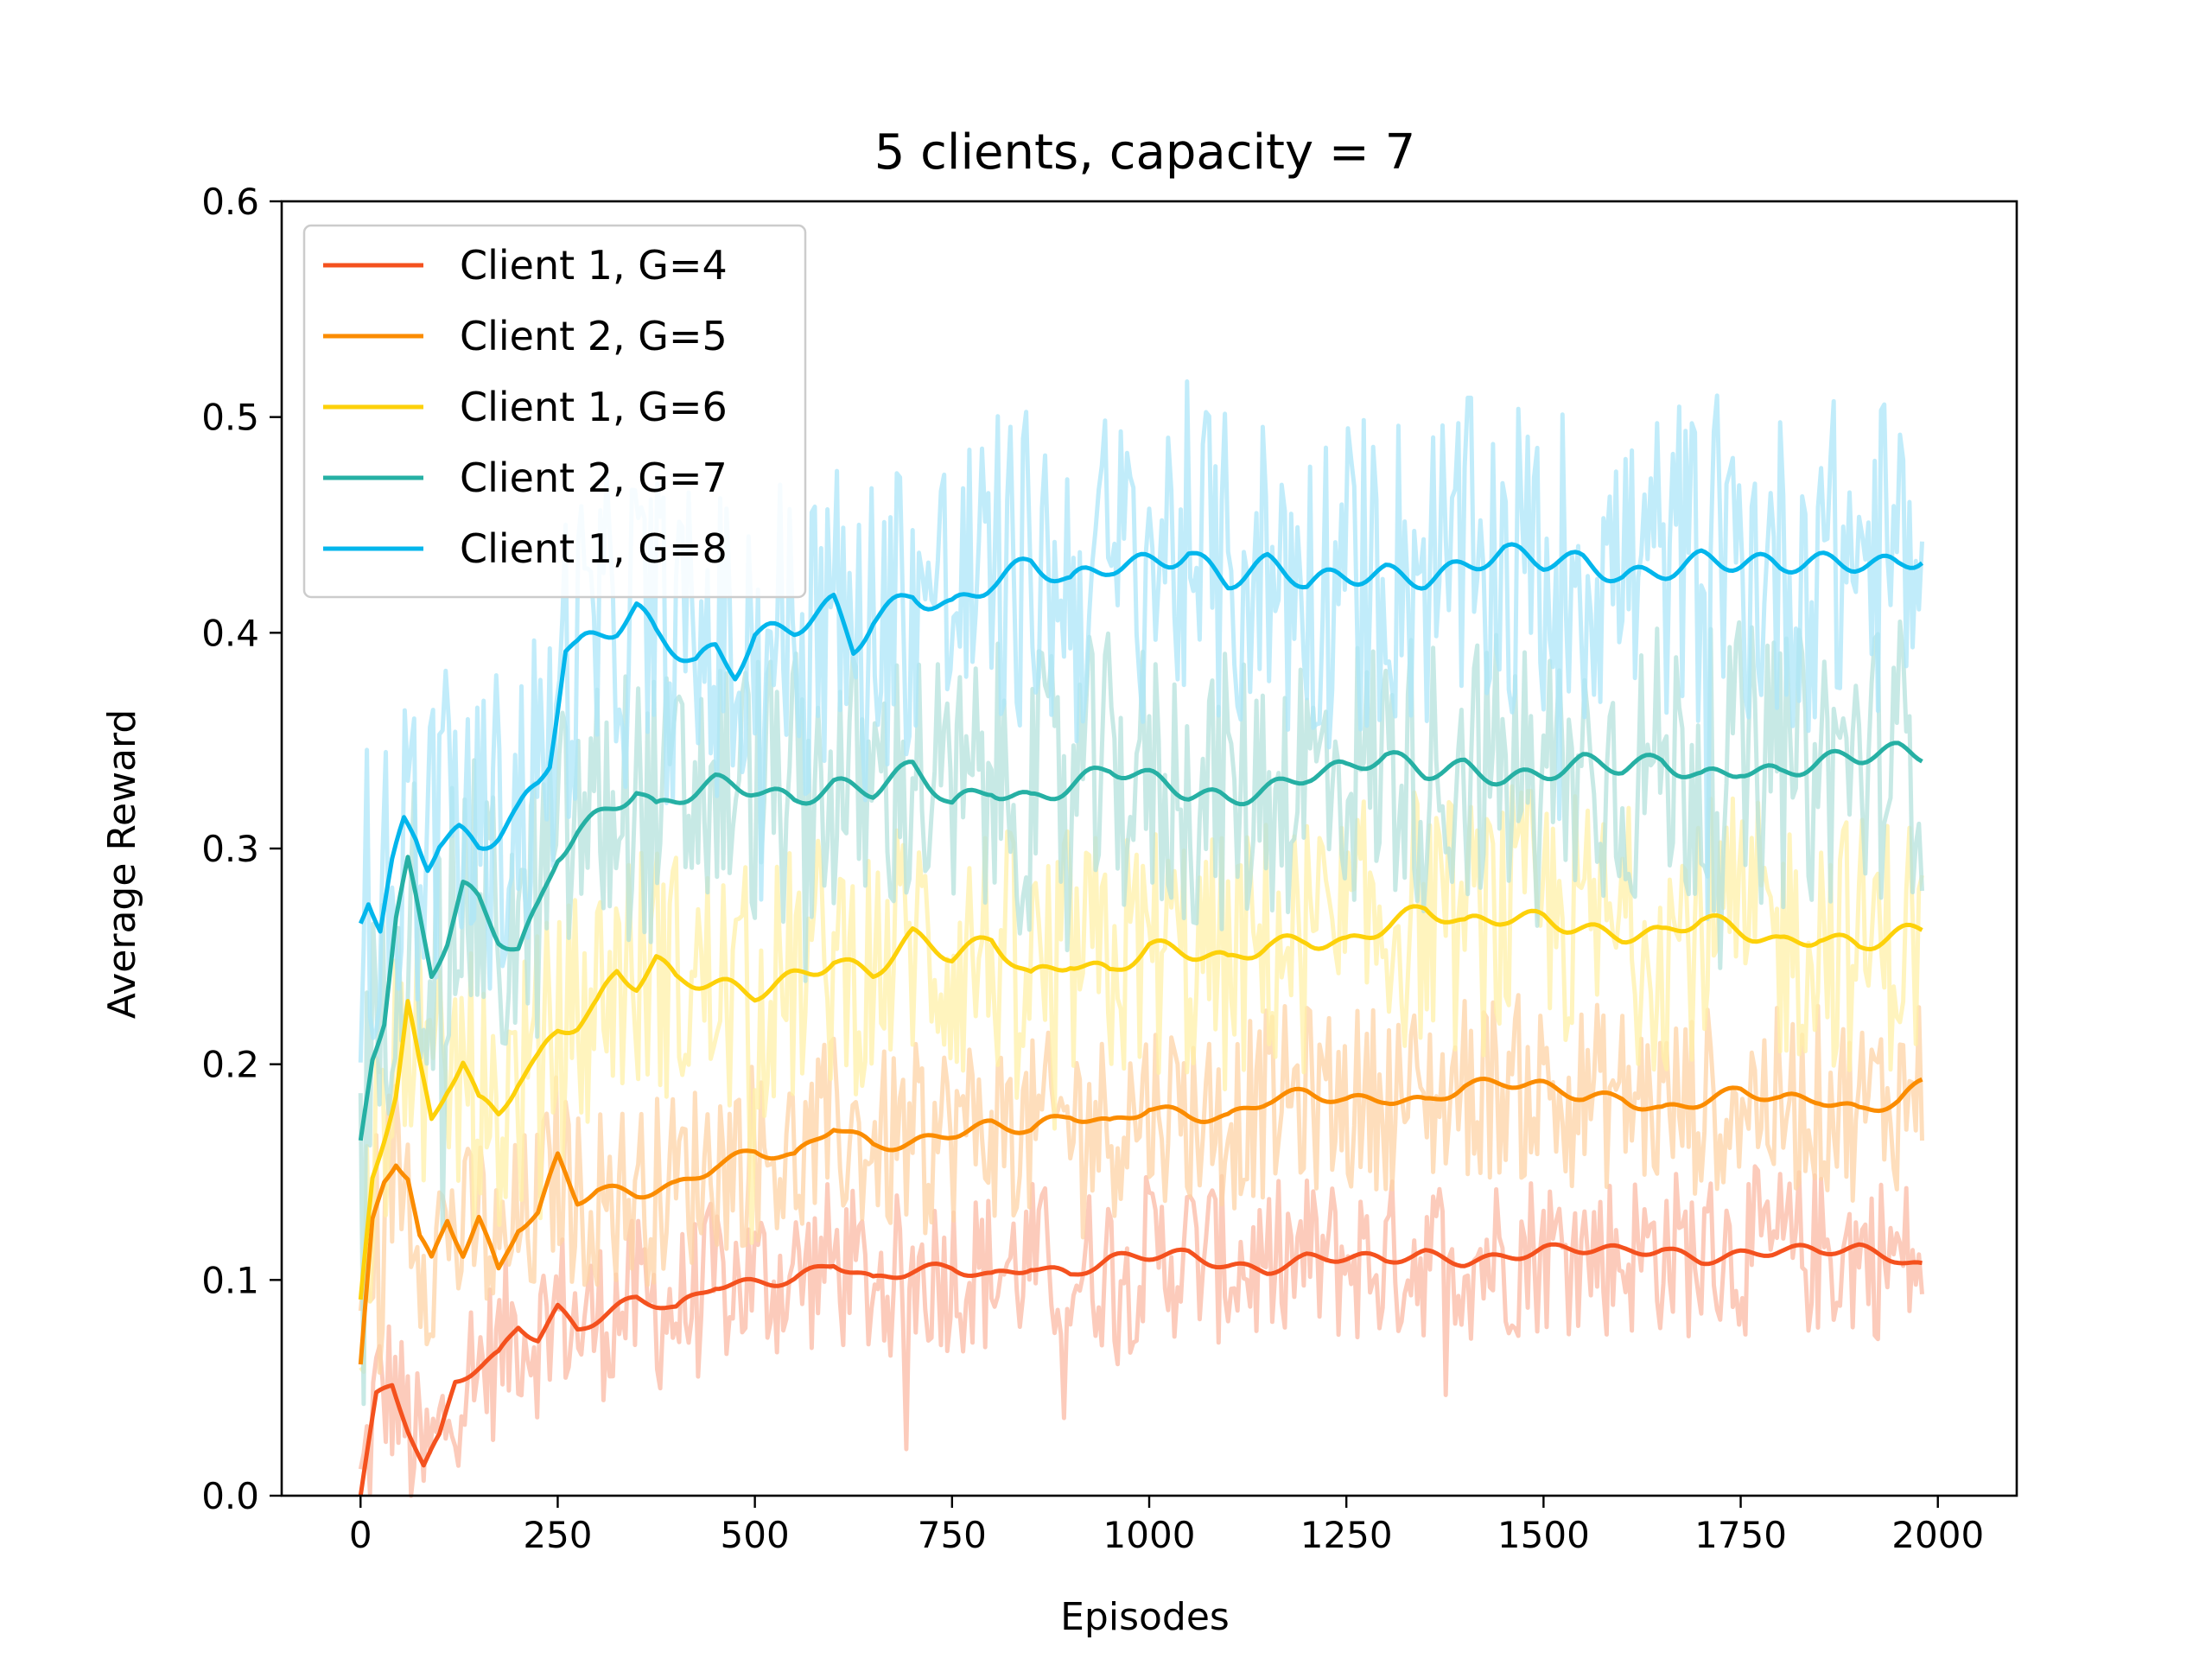 The width and height of the screenshot is (2212, 1659). What do you see at coordinates (230, 202) in the screenshot?
I see `y-tick-label: 0.6` at bounding box center [230, 202].